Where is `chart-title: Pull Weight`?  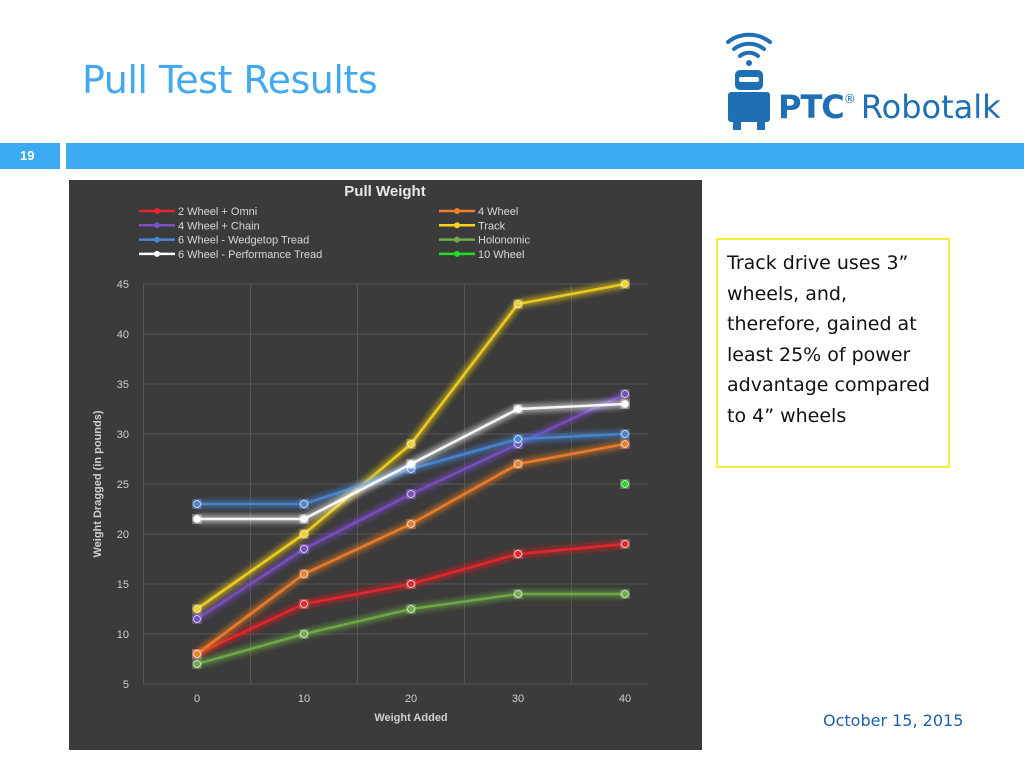
chart-title: Pull Weight is located at coordinates (384, 191).